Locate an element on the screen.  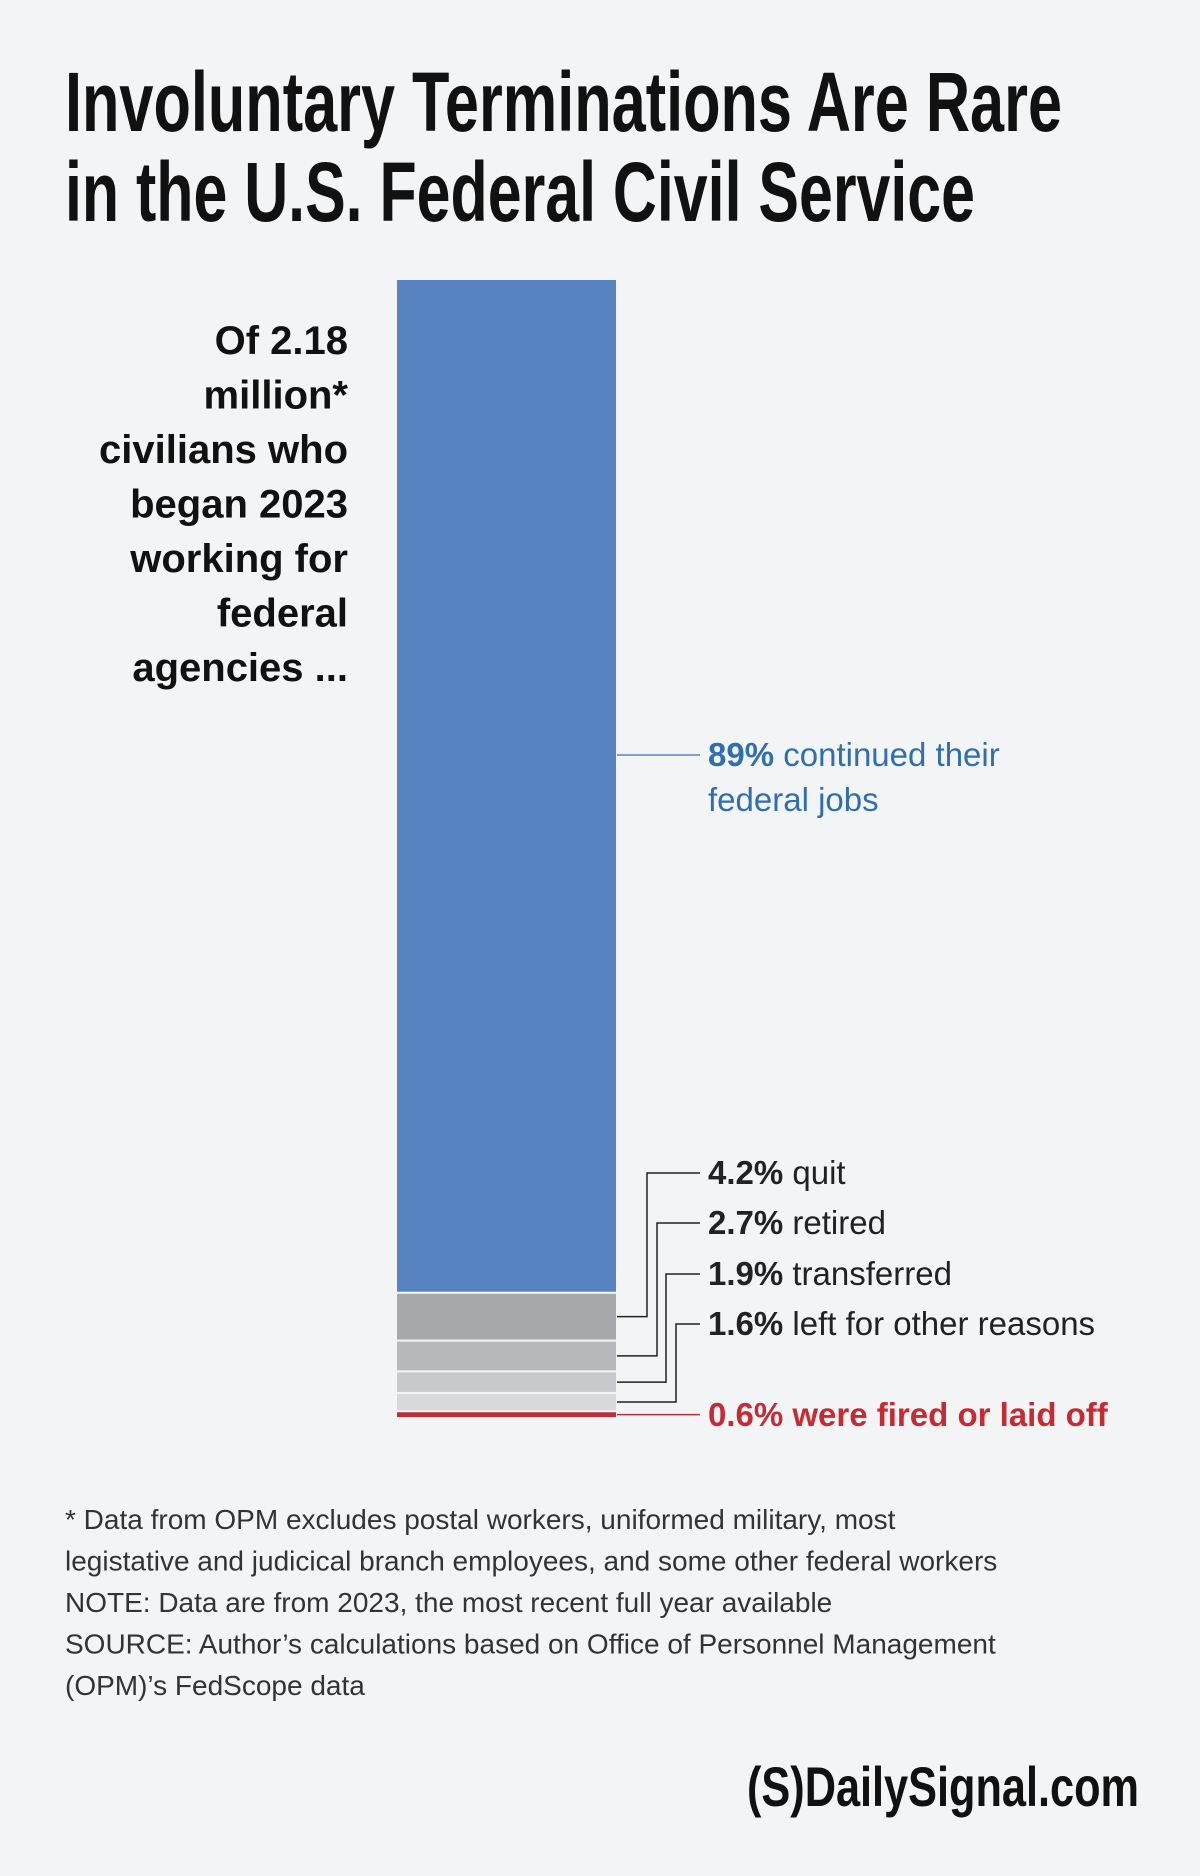
chart-title: in the U.S. Federal Civil Service is located at coordinates (520, 192).